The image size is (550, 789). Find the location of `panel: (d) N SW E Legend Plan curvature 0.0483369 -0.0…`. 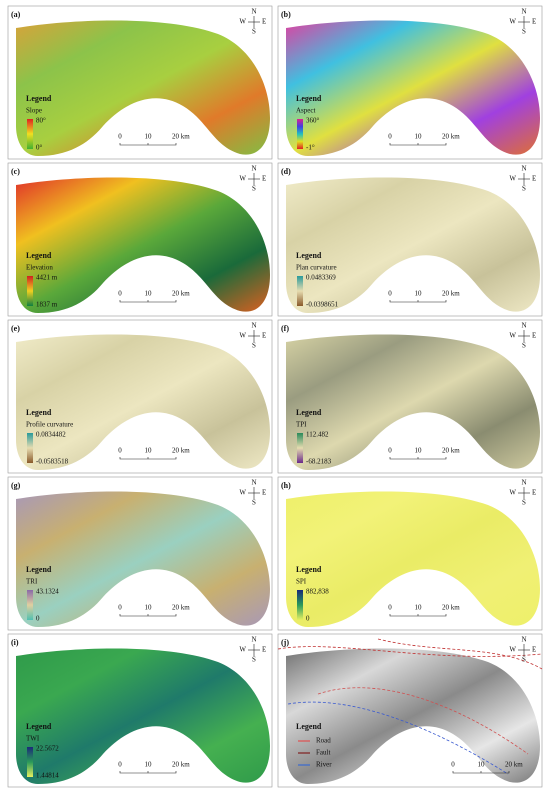

panel: (d) N SW E Legend Plan curvature 0.0483369 -0.0… is located at coordinates (410, 239).